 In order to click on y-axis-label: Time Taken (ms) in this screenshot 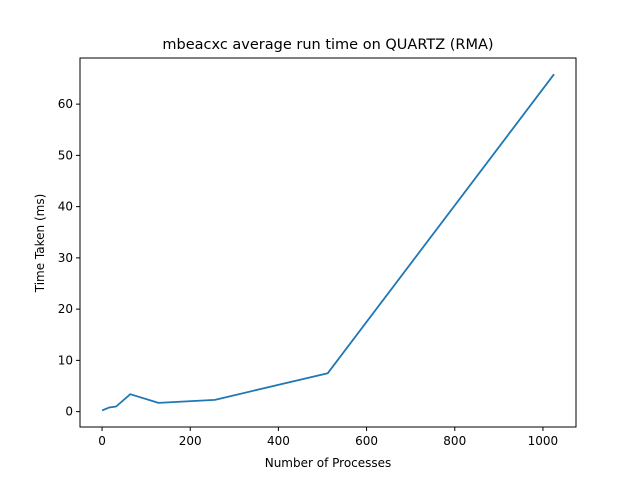, I will do `click(40, 244)`.